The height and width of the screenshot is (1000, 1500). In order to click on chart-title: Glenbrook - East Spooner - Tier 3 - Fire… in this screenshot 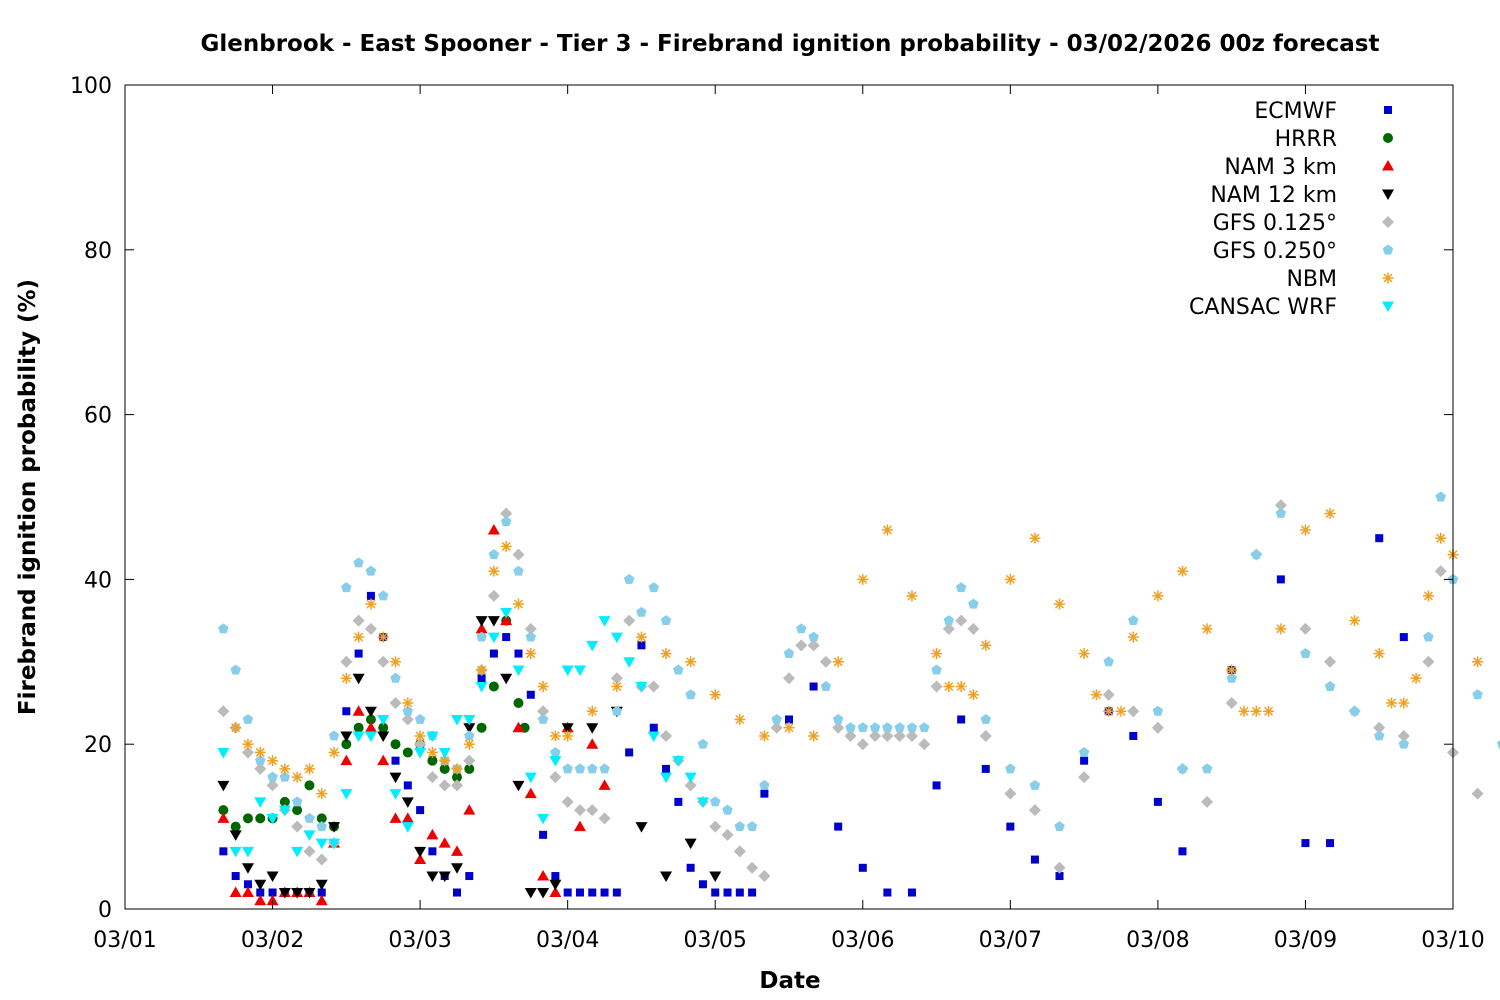, I will do `click(790, 44)`.